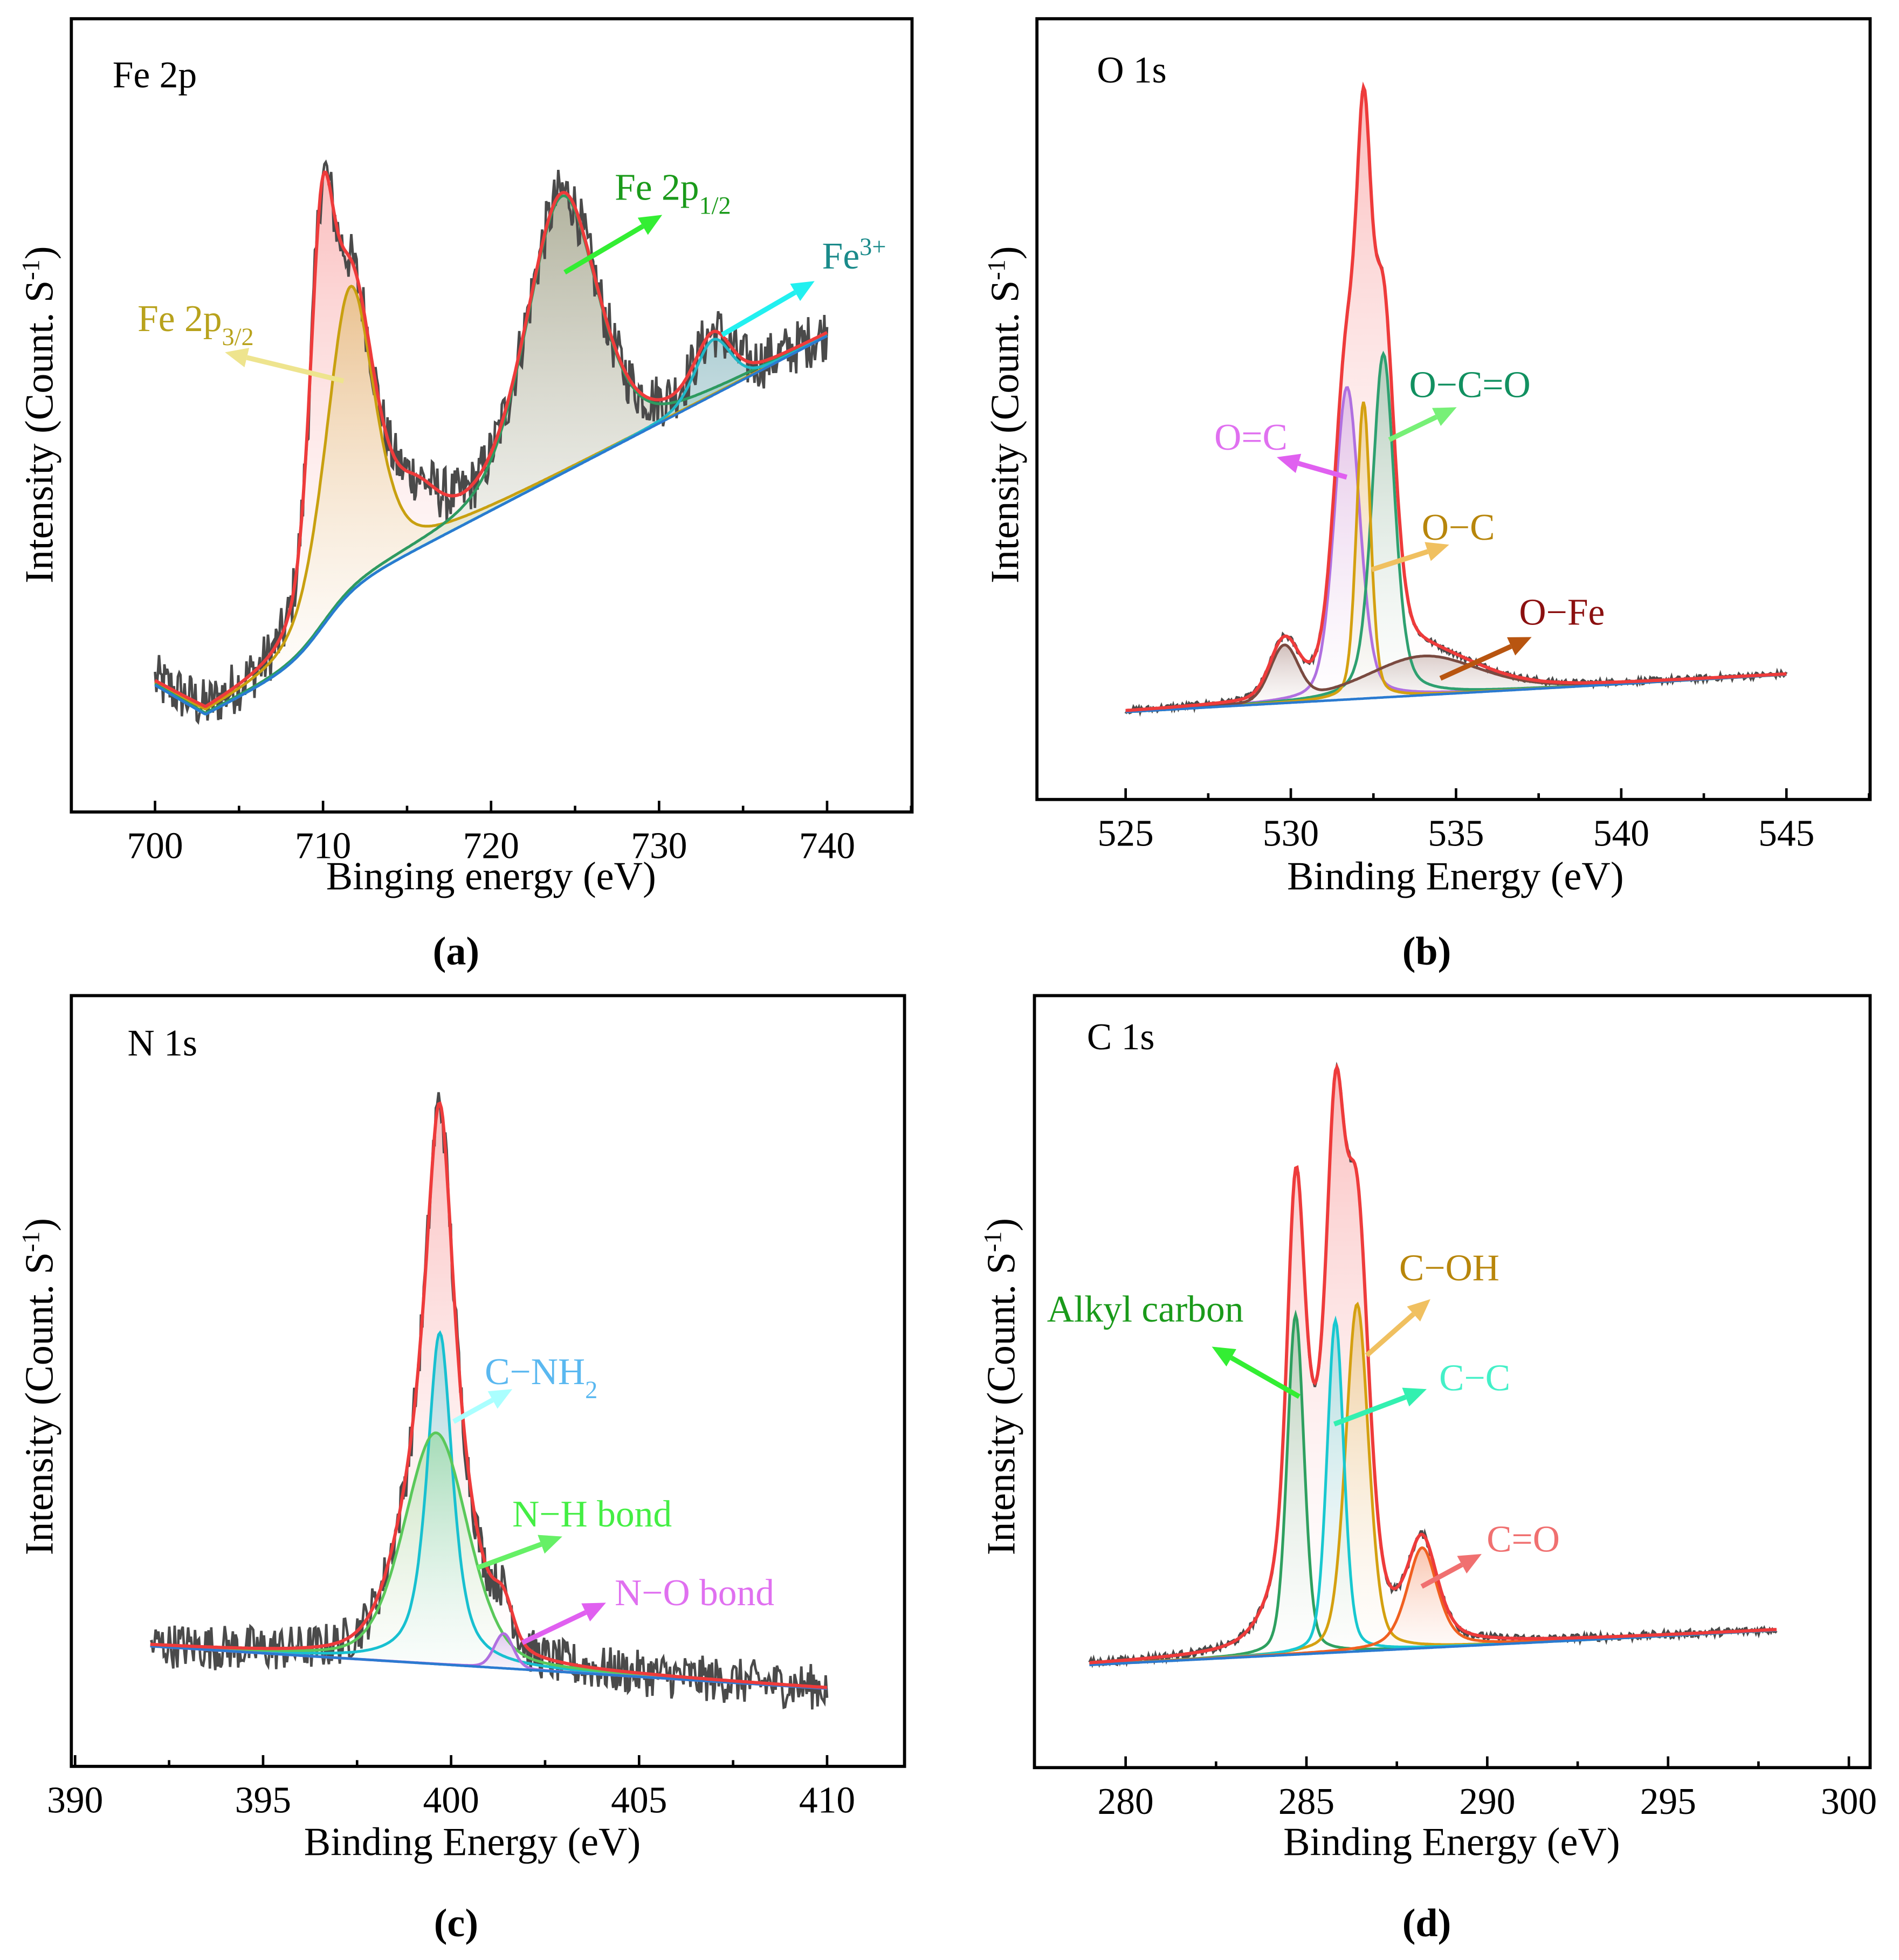 The width and height of the screenshot is (1899, 1960). Describe the element at coordinates (162, 1043) in the screenshot. I see `panel-title: N 1s` at that location.